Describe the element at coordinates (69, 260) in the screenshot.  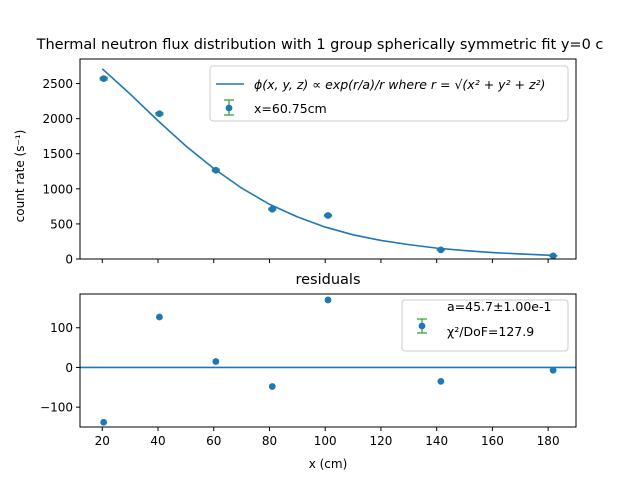
I see `y-tick-label: 0` at that location.